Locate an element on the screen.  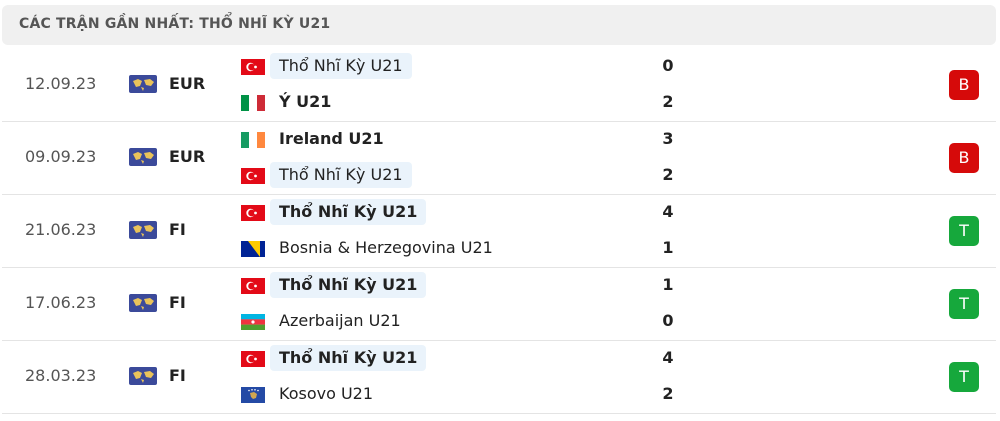
team-name: Kosovo U21 is located at coordinates (326, 393).